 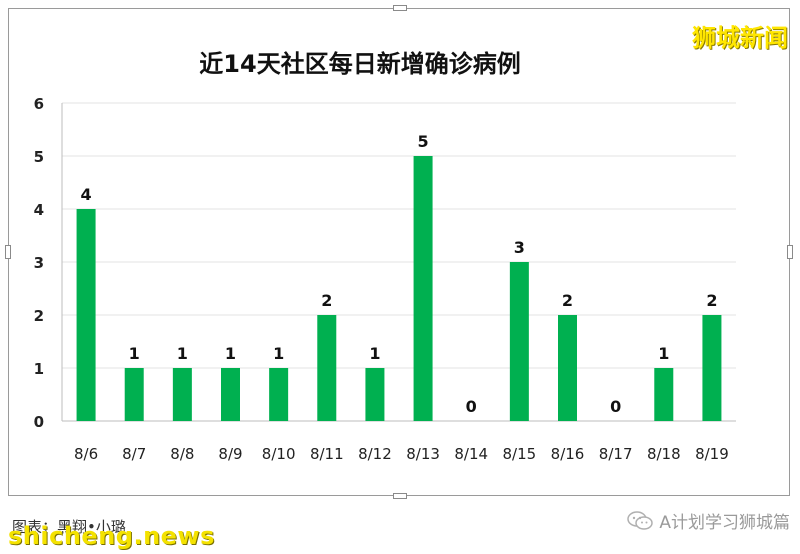 I want to click on x-tick-label: 8/15, so click(x=520, y=454).